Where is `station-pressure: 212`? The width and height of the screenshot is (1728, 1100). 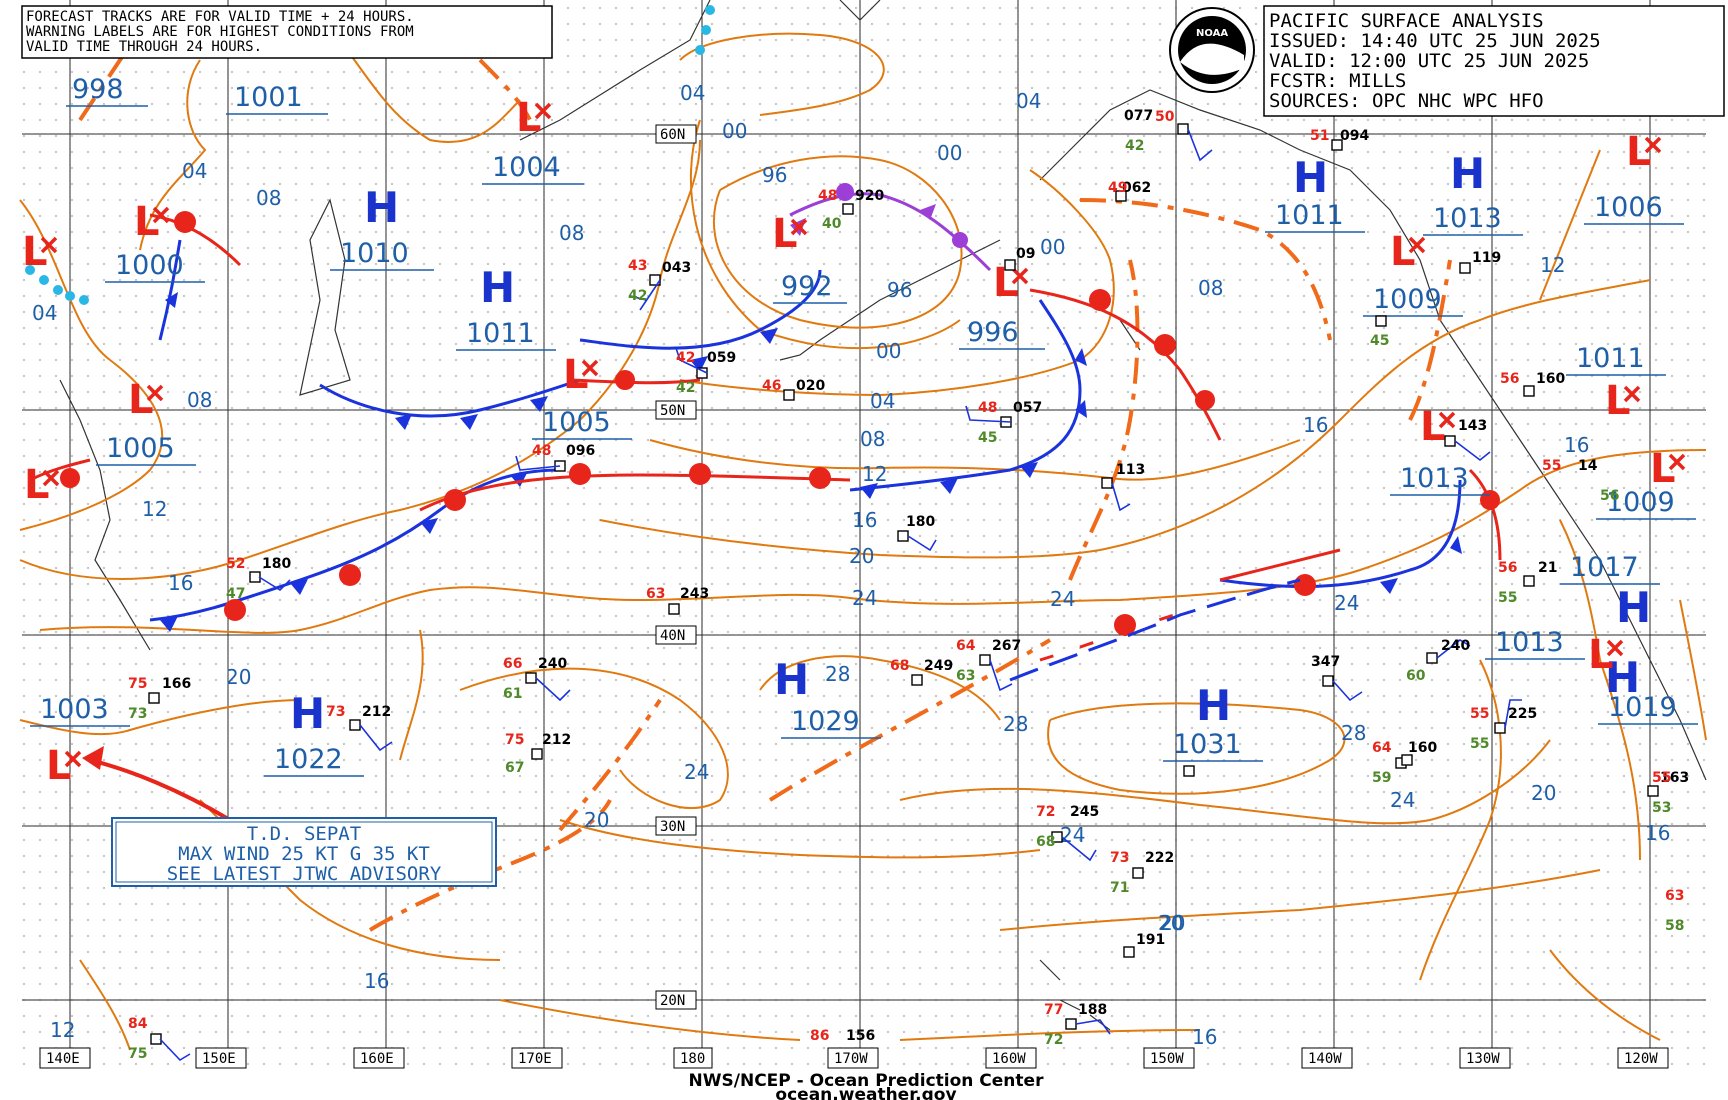
station-pressure: 212 is located at coordinates (376, 712).